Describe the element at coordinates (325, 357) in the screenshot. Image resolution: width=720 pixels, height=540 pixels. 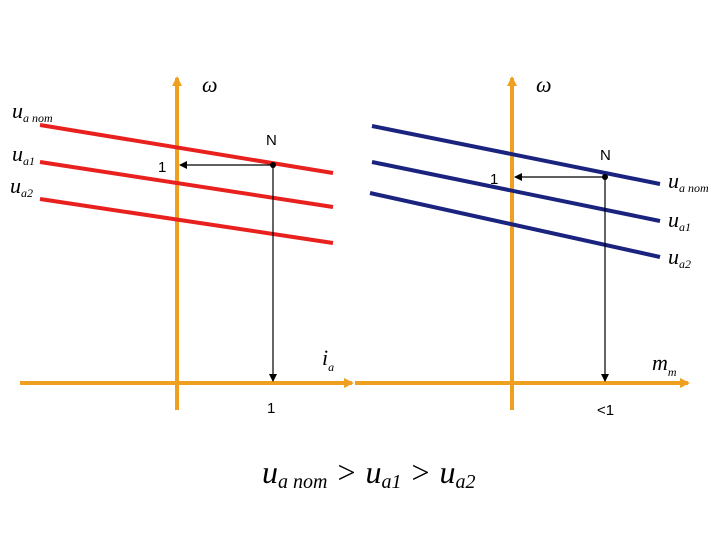
I see `main: i` at that location.